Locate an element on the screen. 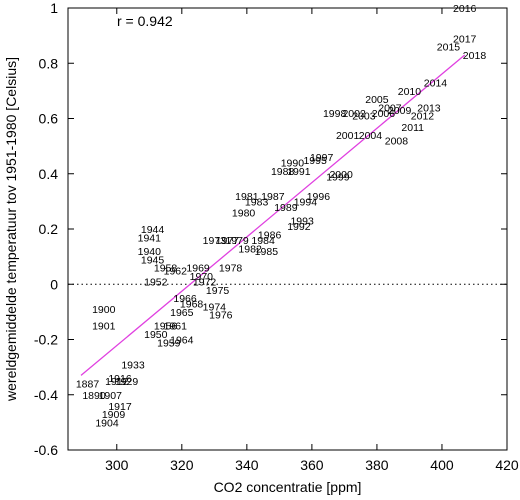 The width and height of the screenshot is (520, 500). y-tick-label: -0.4 is located at coordinates (46, 395).